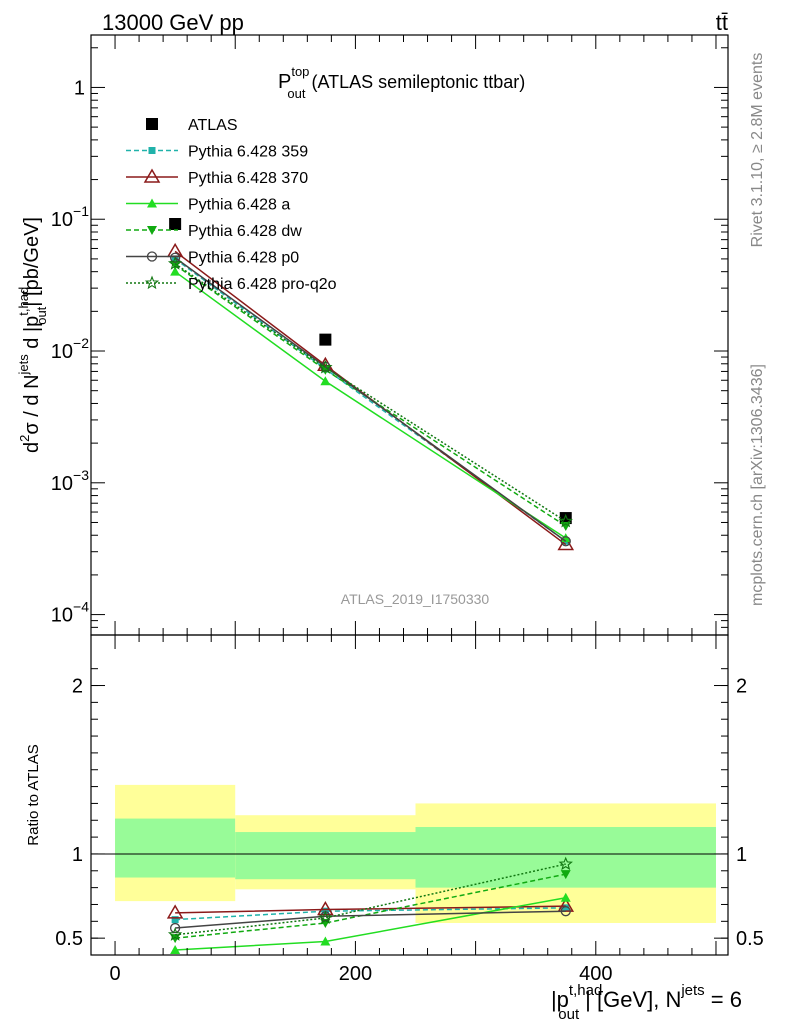 Image resolution: width=786 pixels, height=1024 pixels. Describe the element at coordinates (77, 687) in the screenshot. I see `ratio-y-tick-label: 2` at that location.